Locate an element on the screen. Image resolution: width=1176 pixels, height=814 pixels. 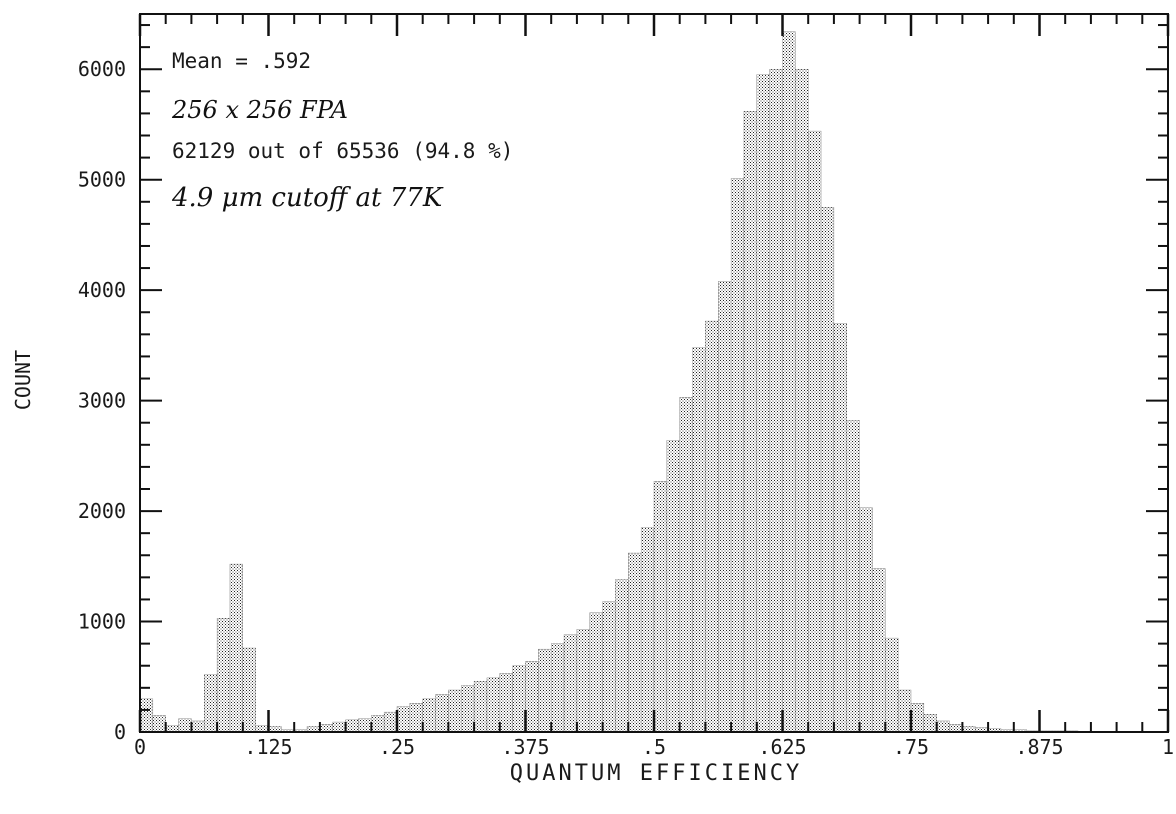
fpa-size-annotation: 256 x 256 FPA is located at coordinates (259, 110).